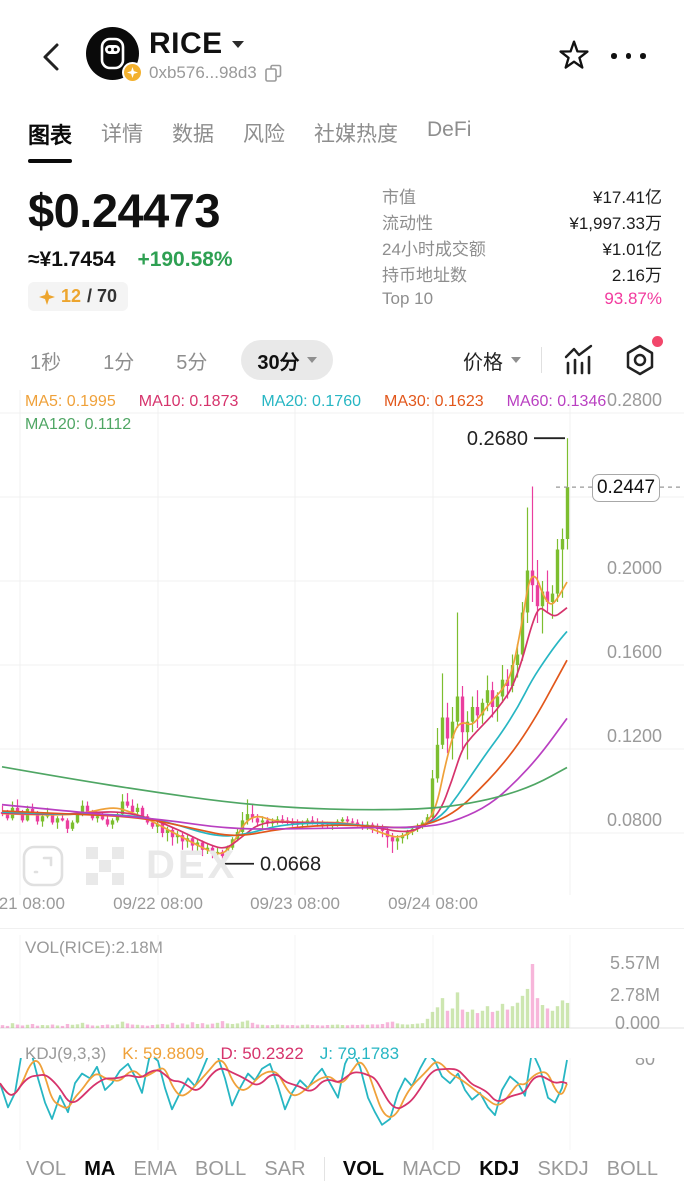 This screenshot has height=1200, width=684. I want to click on stat-row: Top 10 93.87%, so click(522, 298).